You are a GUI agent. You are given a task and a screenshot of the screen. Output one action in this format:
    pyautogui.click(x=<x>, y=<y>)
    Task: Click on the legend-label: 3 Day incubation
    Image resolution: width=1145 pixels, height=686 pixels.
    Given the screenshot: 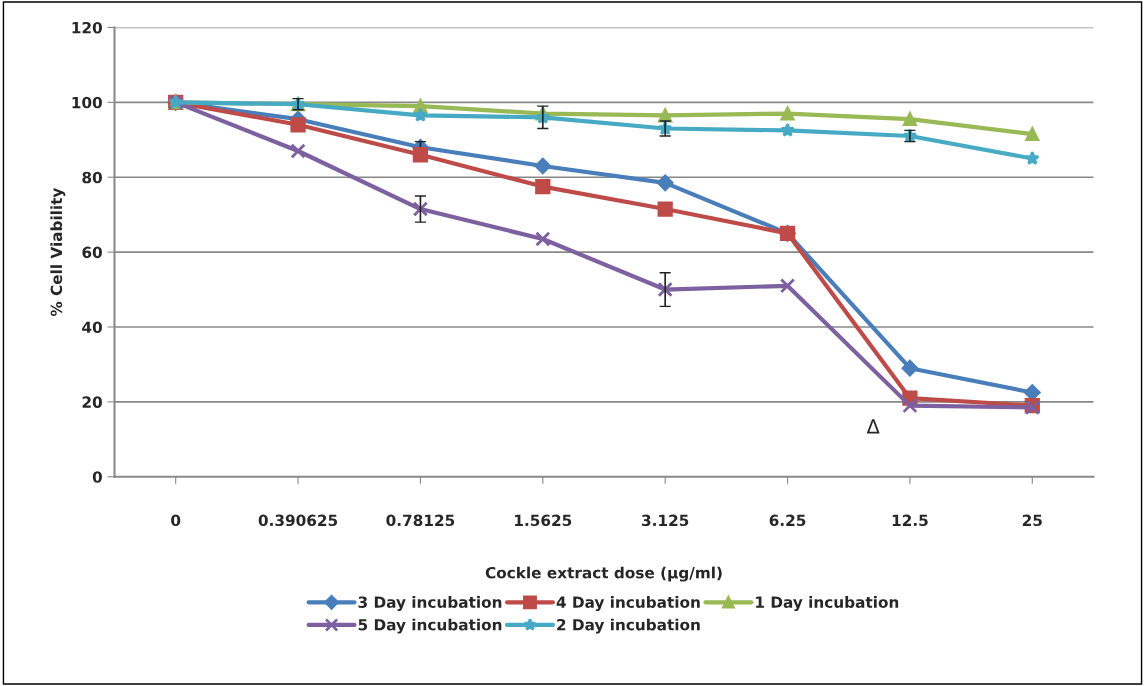 What is the action you would take?
    pyautogui.click(x=430, y=604)
    